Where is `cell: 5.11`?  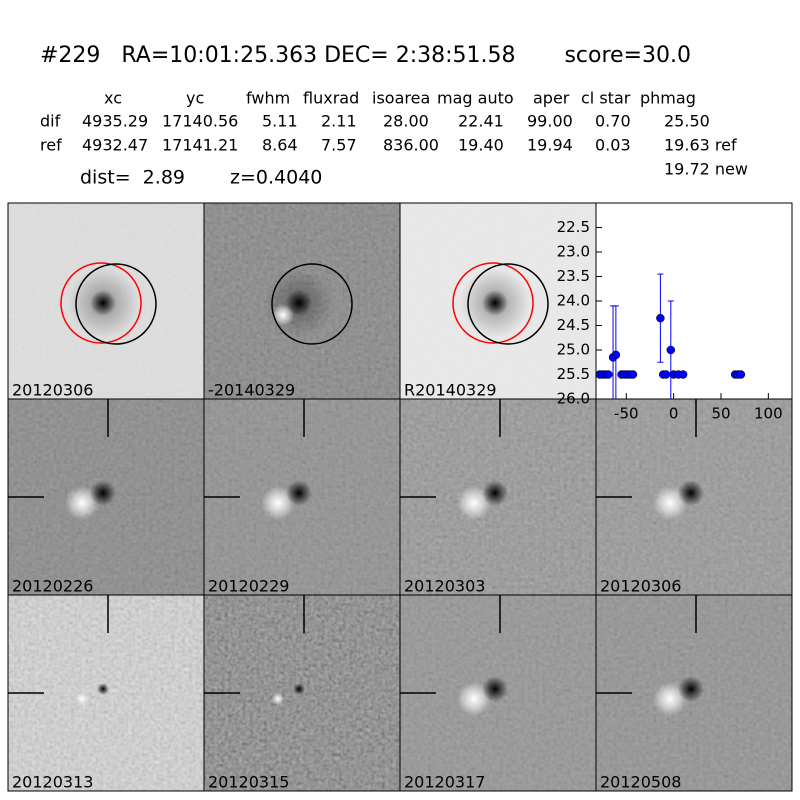
cell: 5.11 is located at coordinates (280, 121).